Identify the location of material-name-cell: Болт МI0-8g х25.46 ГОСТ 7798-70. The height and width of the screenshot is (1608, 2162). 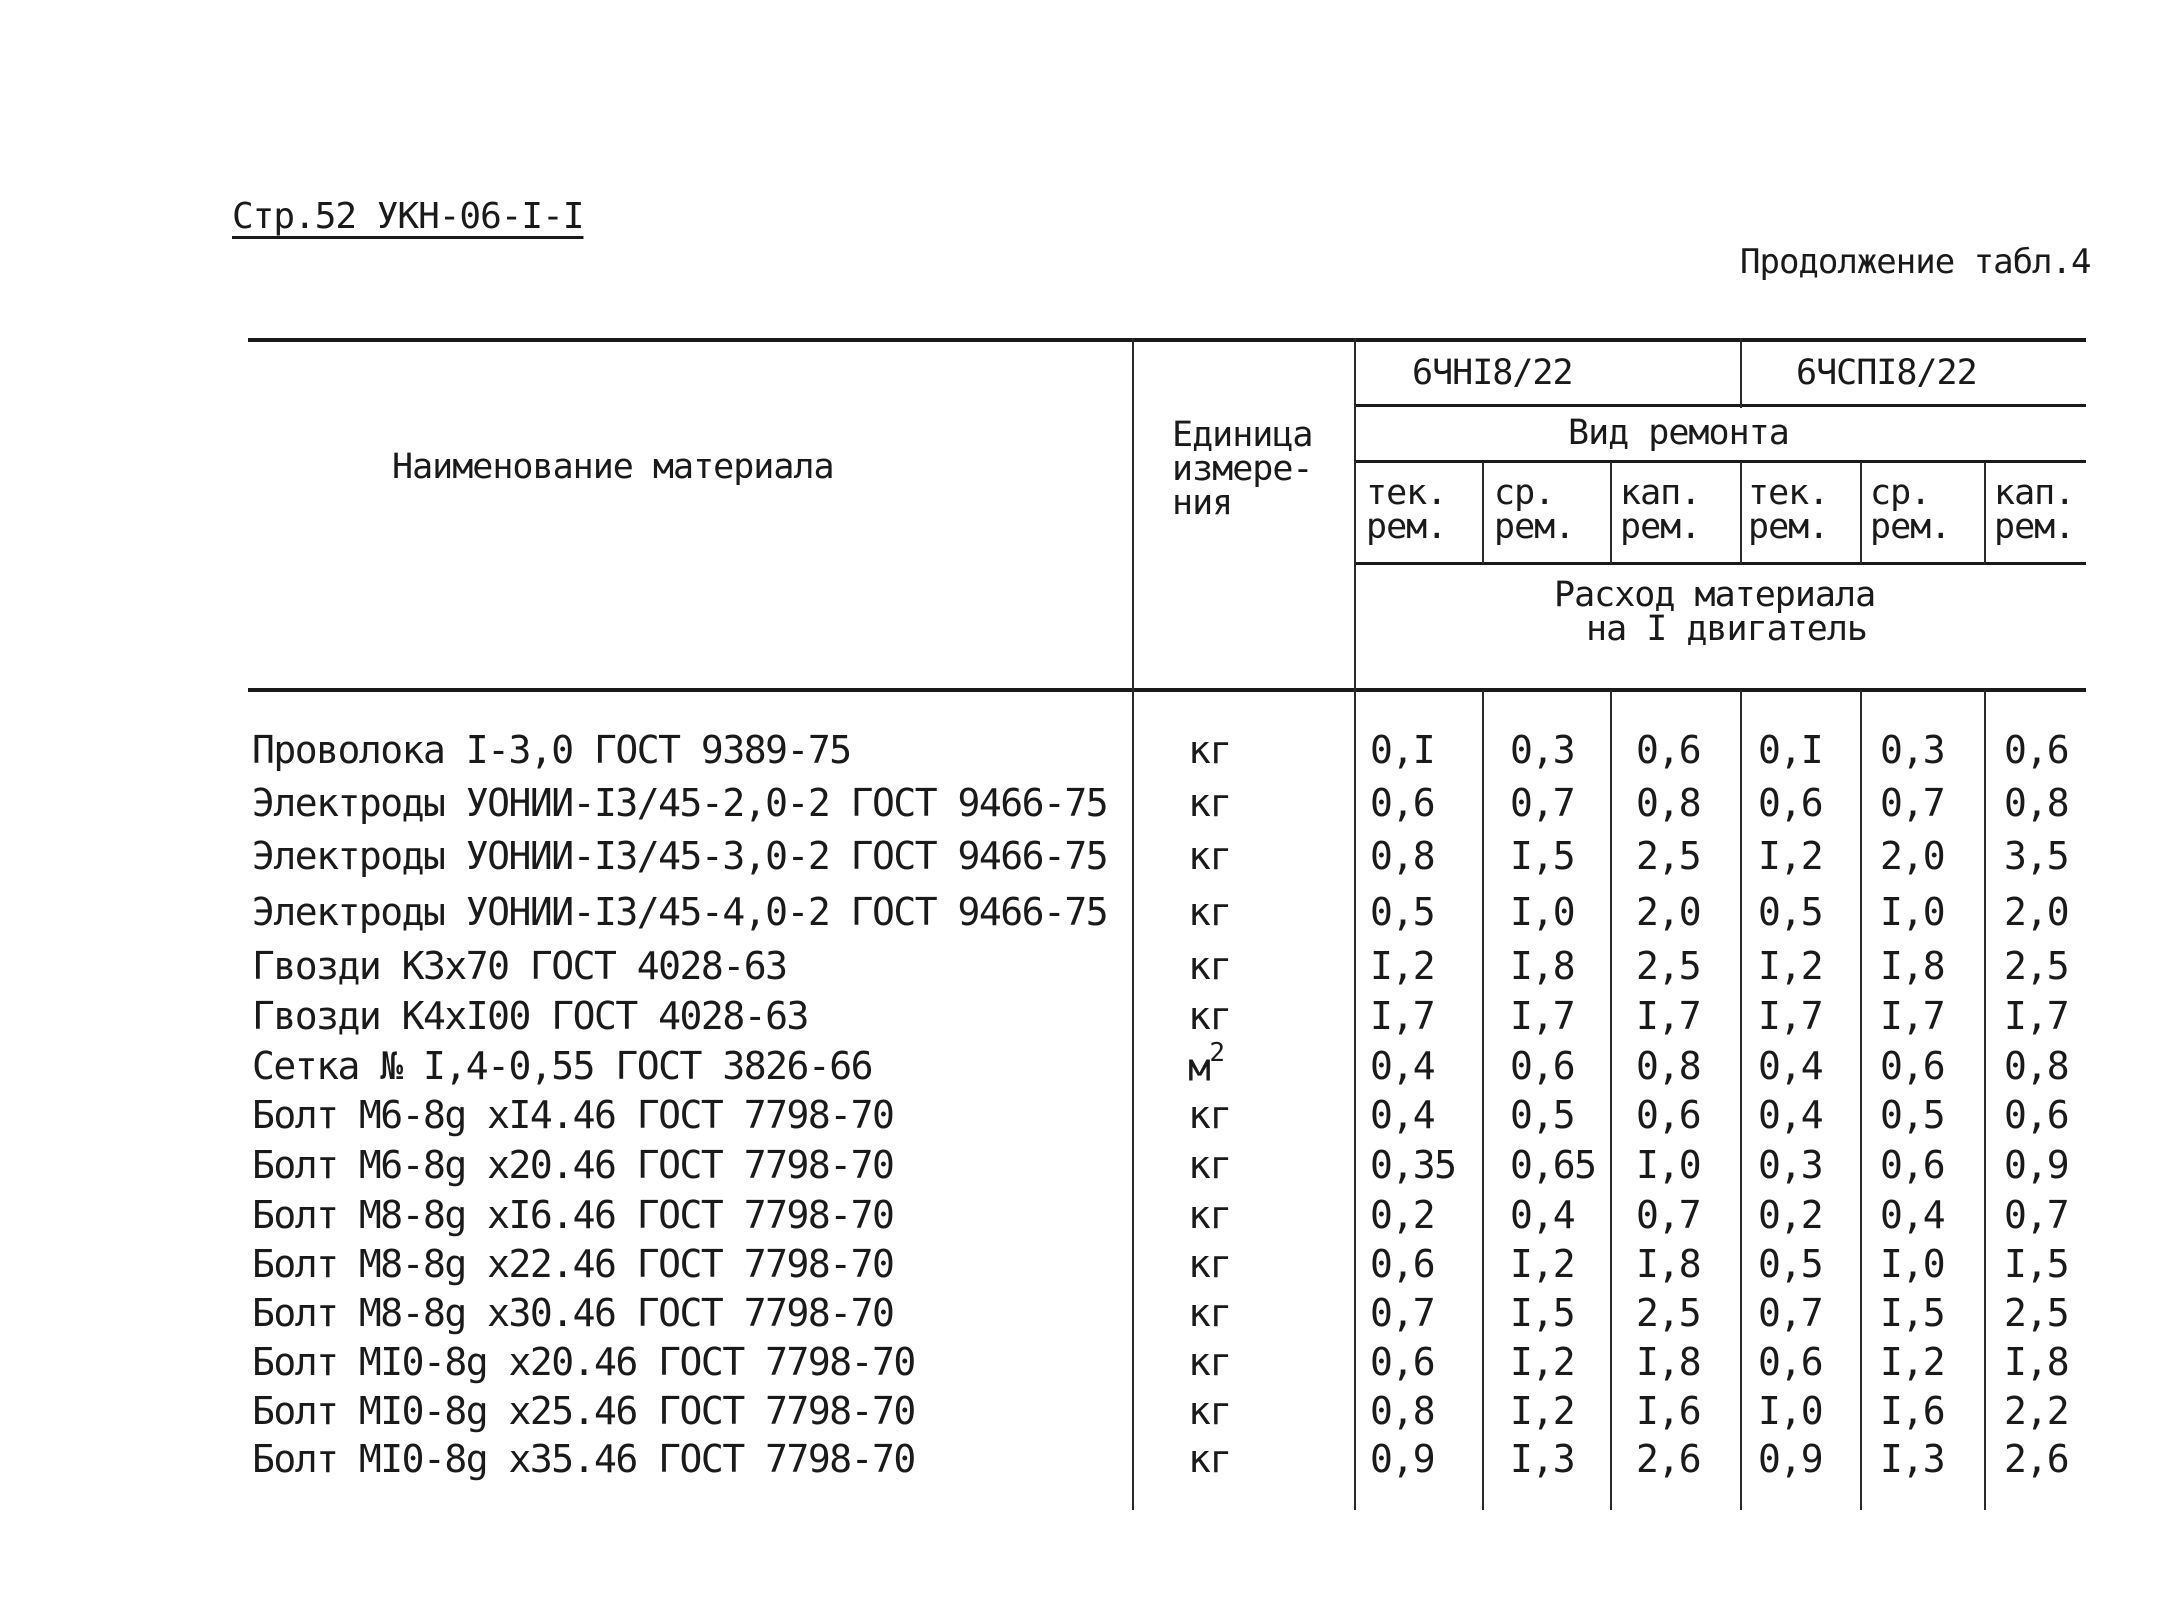
(584, 1411).